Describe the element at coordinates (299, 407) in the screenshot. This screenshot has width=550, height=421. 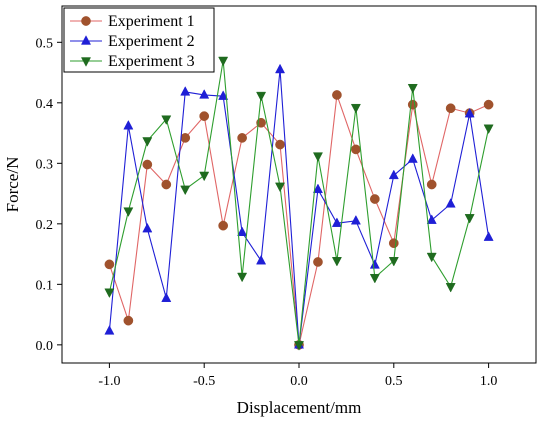
I see `x-axis-title: Displacement/mm` at that location.